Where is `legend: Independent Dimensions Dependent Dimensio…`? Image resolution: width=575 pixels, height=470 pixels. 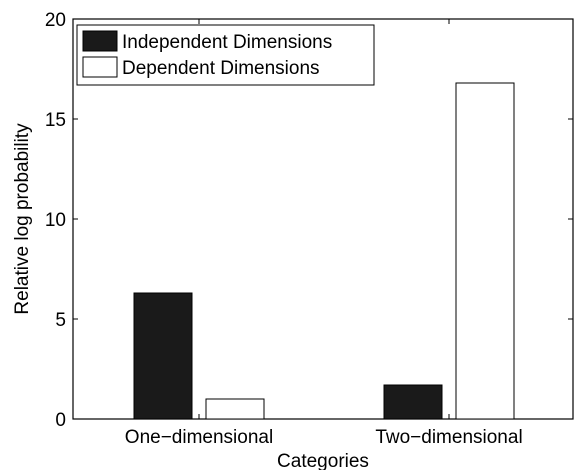
legend: Independent Dimensions Dependent Dimensio… is located at coordinates (225, 55).